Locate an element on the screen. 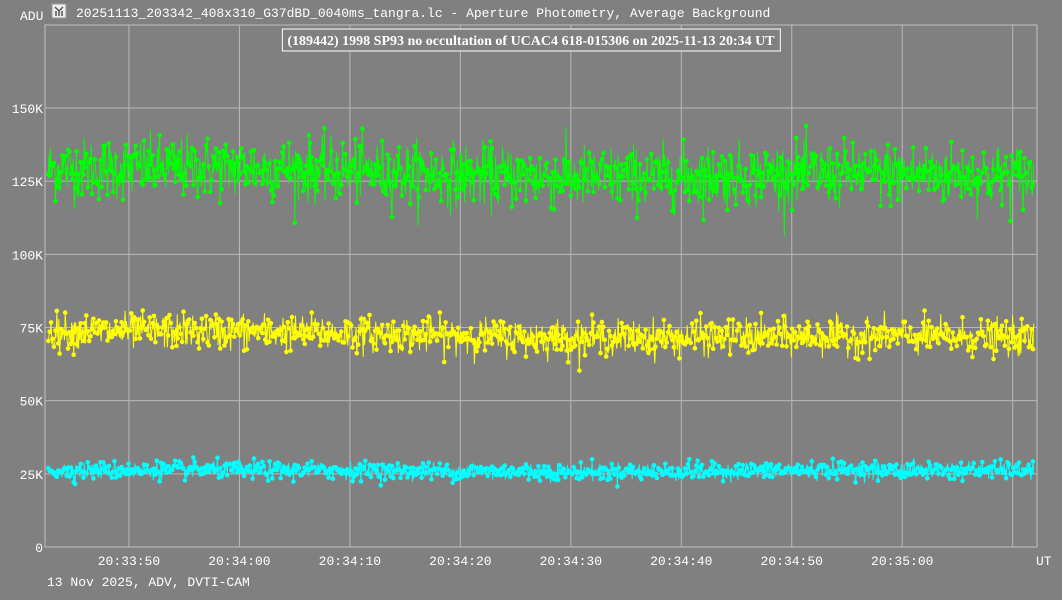  x-axis-label: UT is located at coordinates (1044, 561).